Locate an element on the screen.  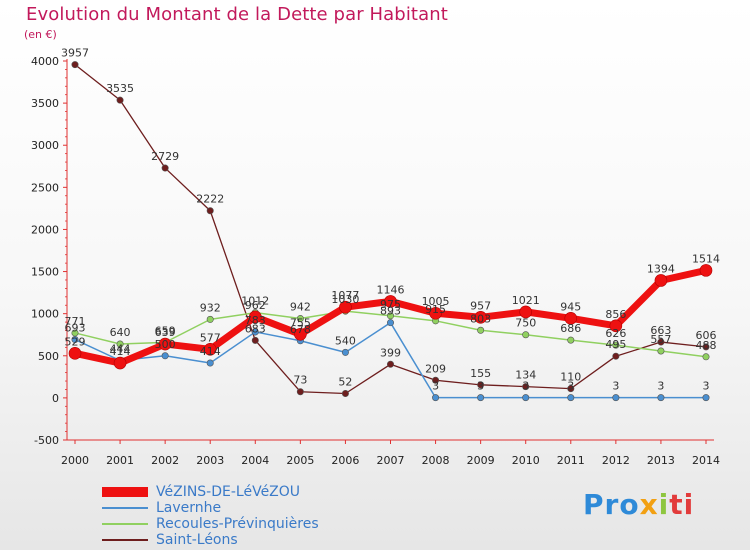
data-label: 444 is located at coordinates (120, 348).